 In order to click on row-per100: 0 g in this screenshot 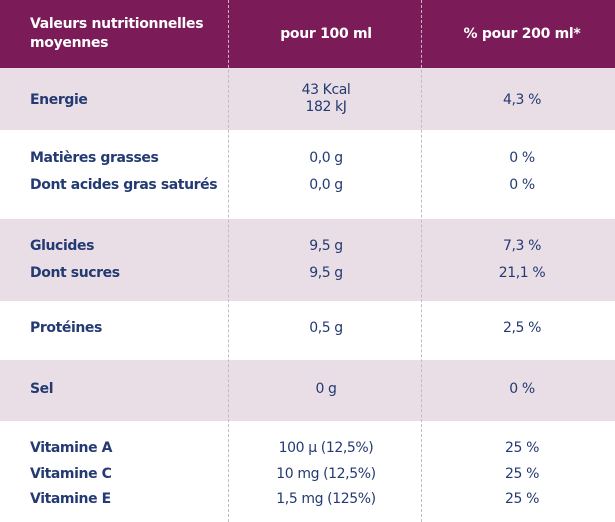, I will do `click(326, 389)`.